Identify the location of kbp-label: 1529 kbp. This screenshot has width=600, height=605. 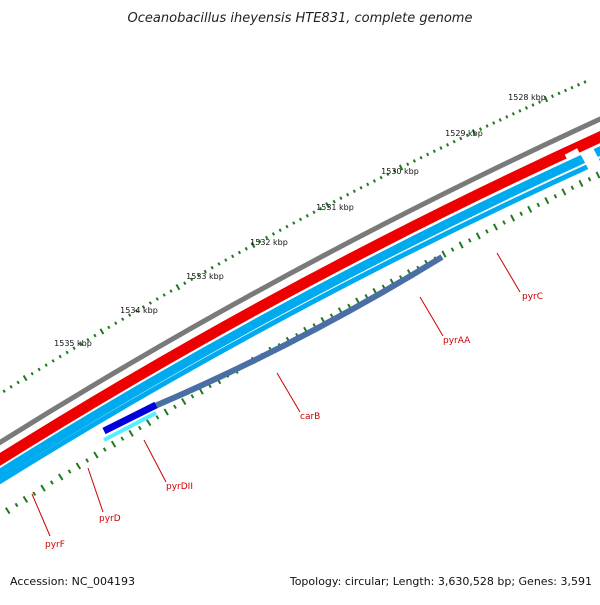
(464, 133).